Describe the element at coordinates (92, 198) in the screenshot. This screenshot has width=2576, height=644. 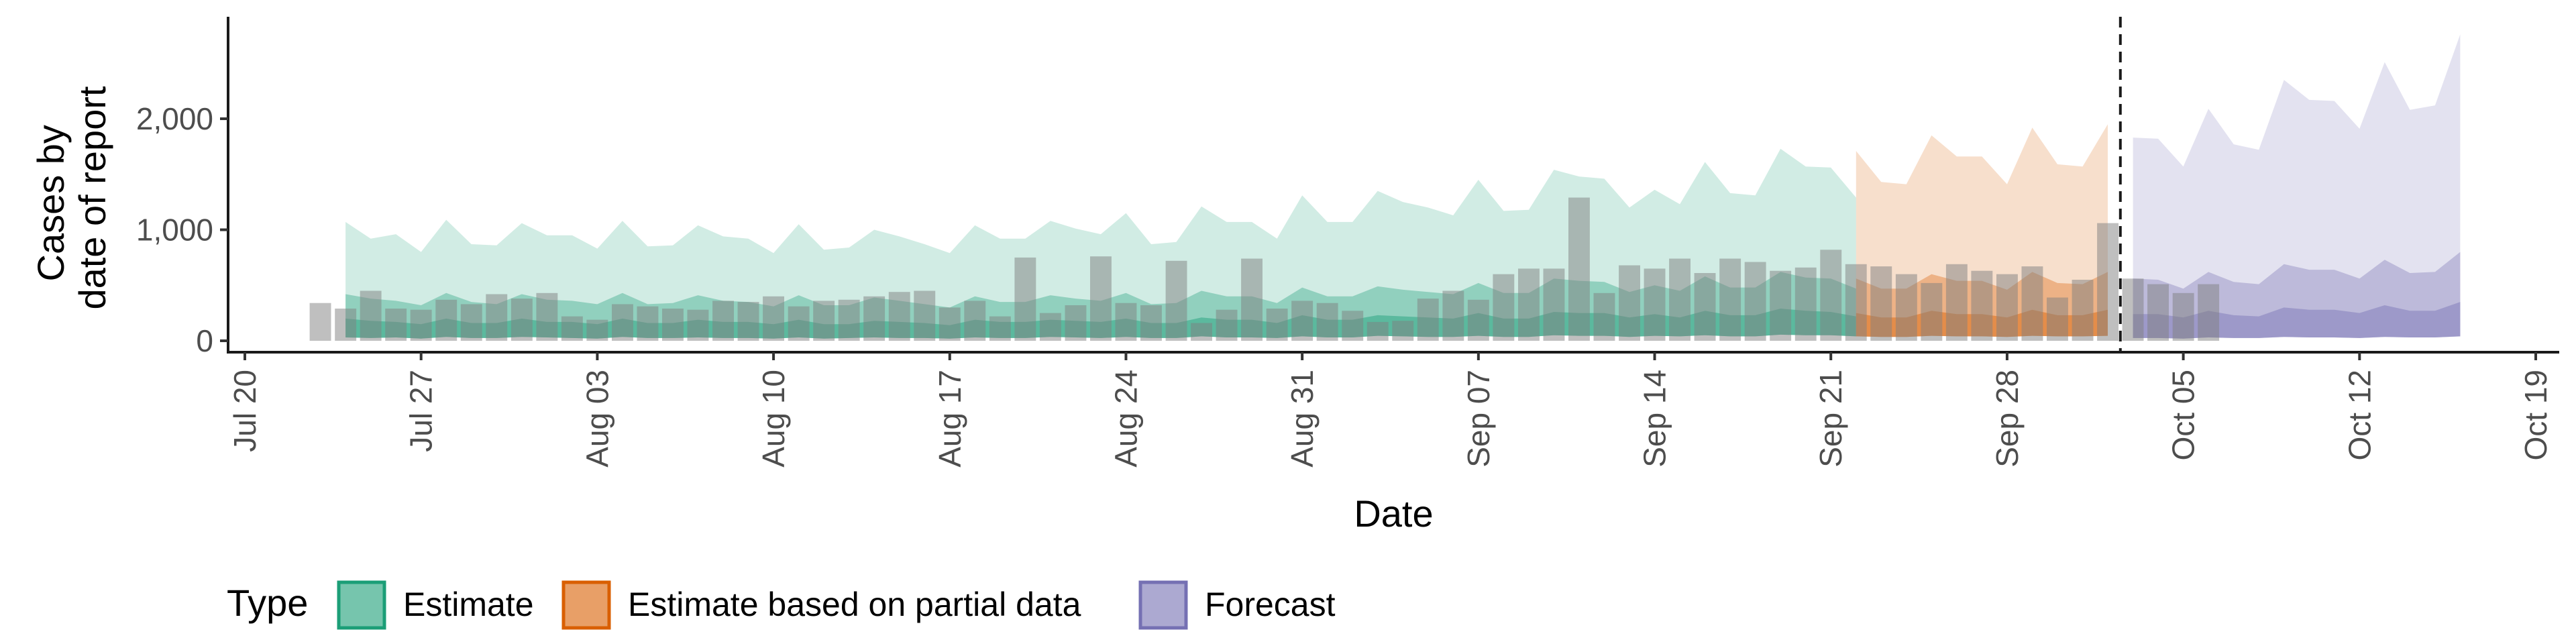
I see `y-axis-title-line-2: date of report` at that location.